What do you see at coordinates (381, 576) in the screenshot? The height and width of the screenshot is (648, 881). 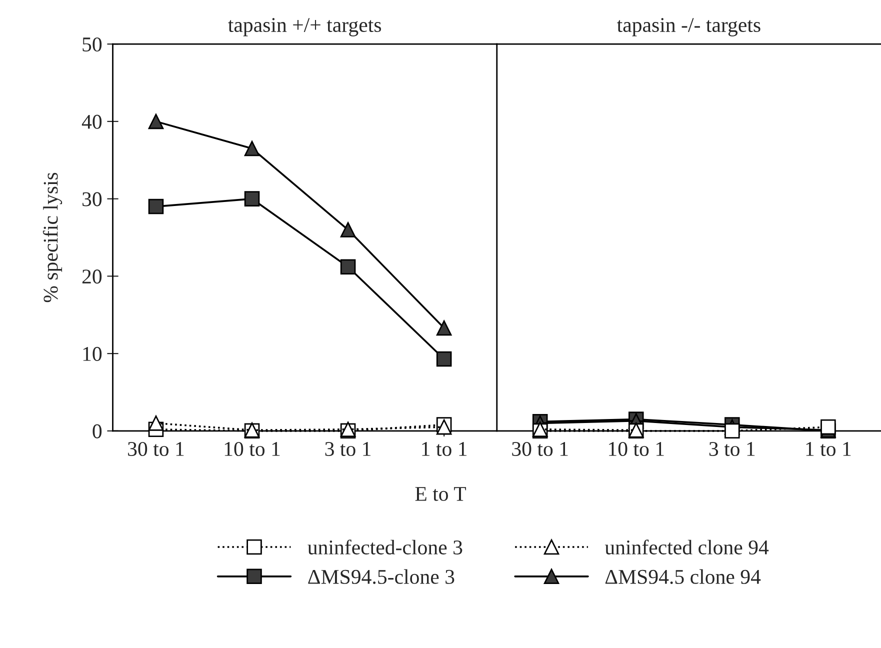 I see `legend-label: ΔMS94.5-clone 3` at bounding box center [381, 576].